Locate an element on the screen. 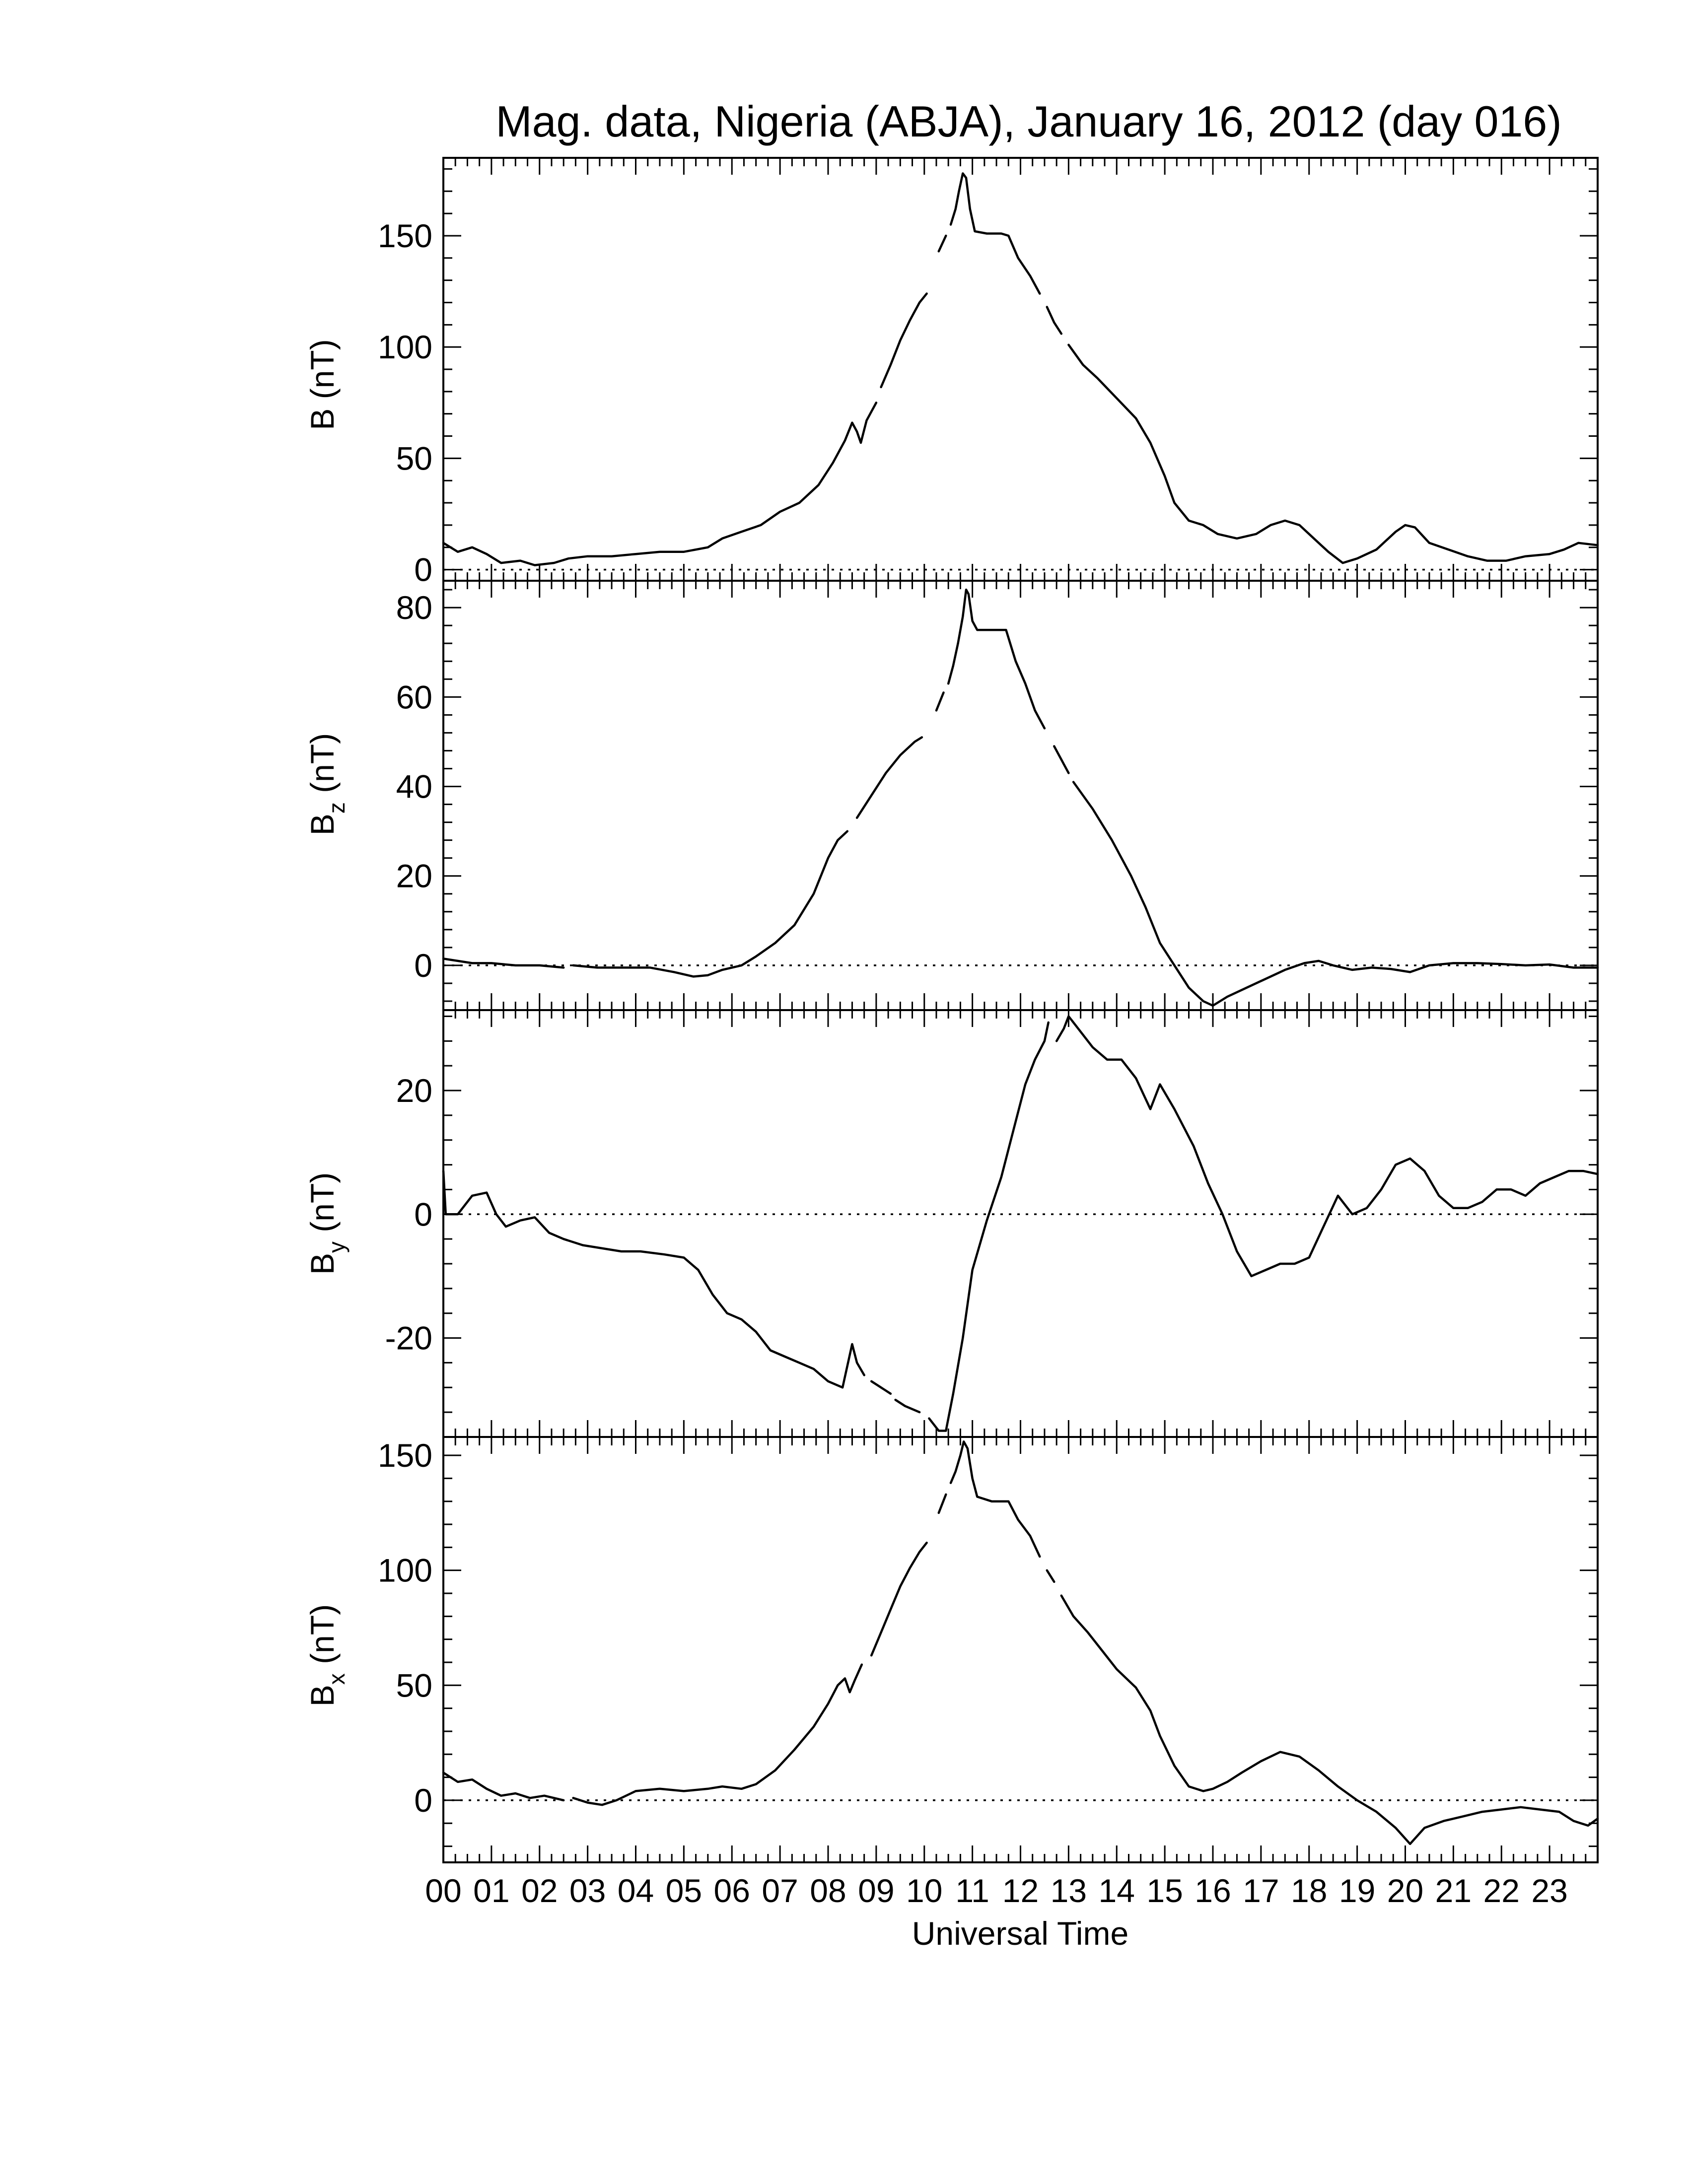 The width and height of the screenshot is (1688, 2184). series-by is located at coordinates (1021, 1223).